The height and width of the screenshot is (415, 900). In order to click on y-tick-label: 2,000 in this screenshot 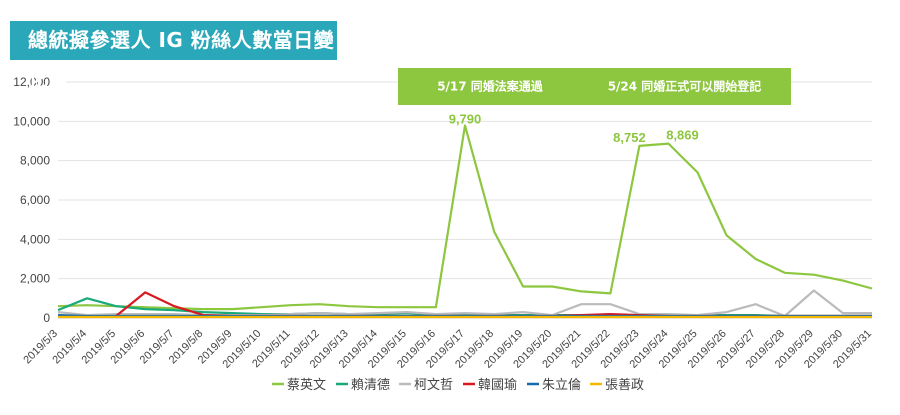, I will do `click(35, 279)`.